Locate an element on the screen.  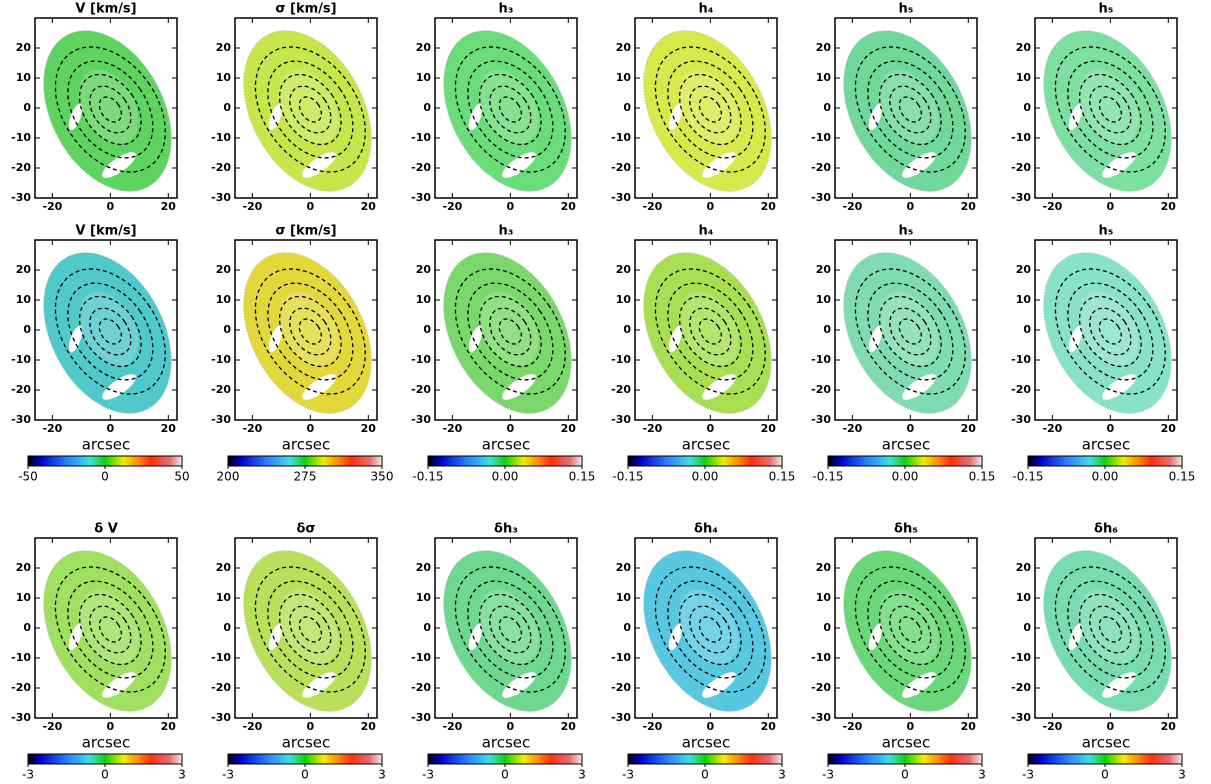
y-tick-label: -30 is located at coordinates (421, 717).